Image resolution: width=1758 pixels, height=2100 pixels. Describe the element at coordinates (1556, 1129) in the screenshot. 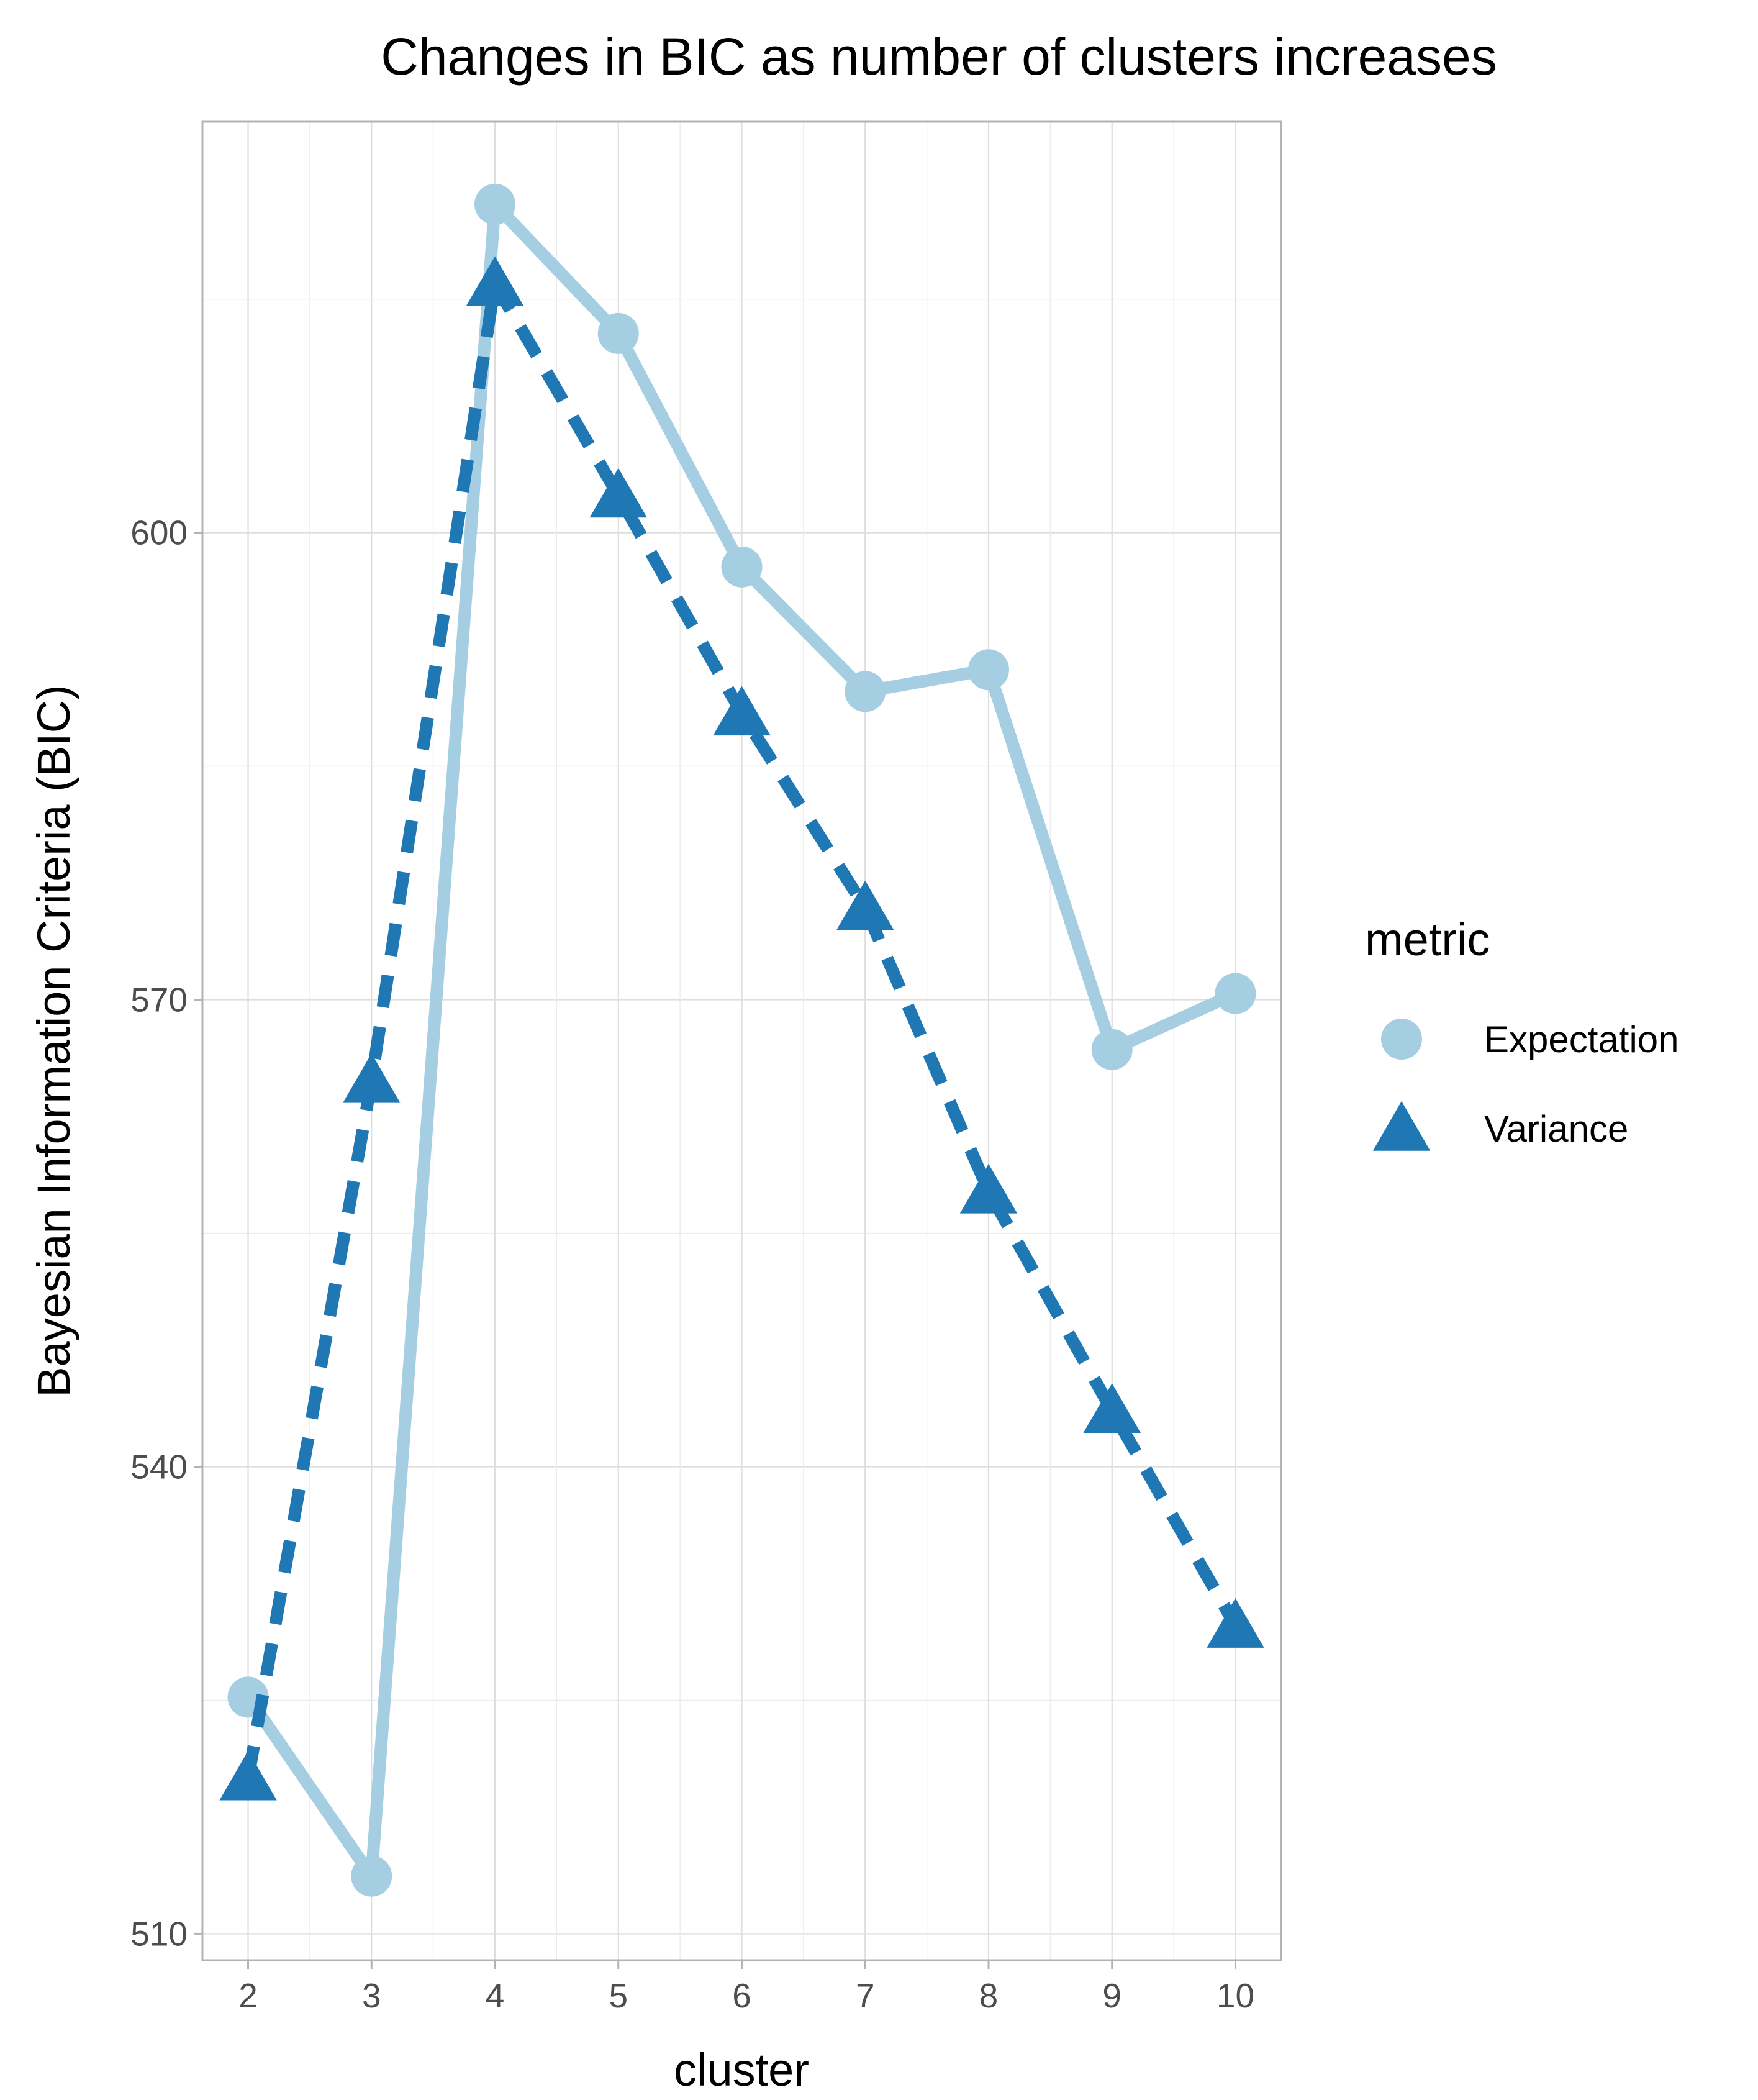

I see `legend-label-variance: Variance` at that location.